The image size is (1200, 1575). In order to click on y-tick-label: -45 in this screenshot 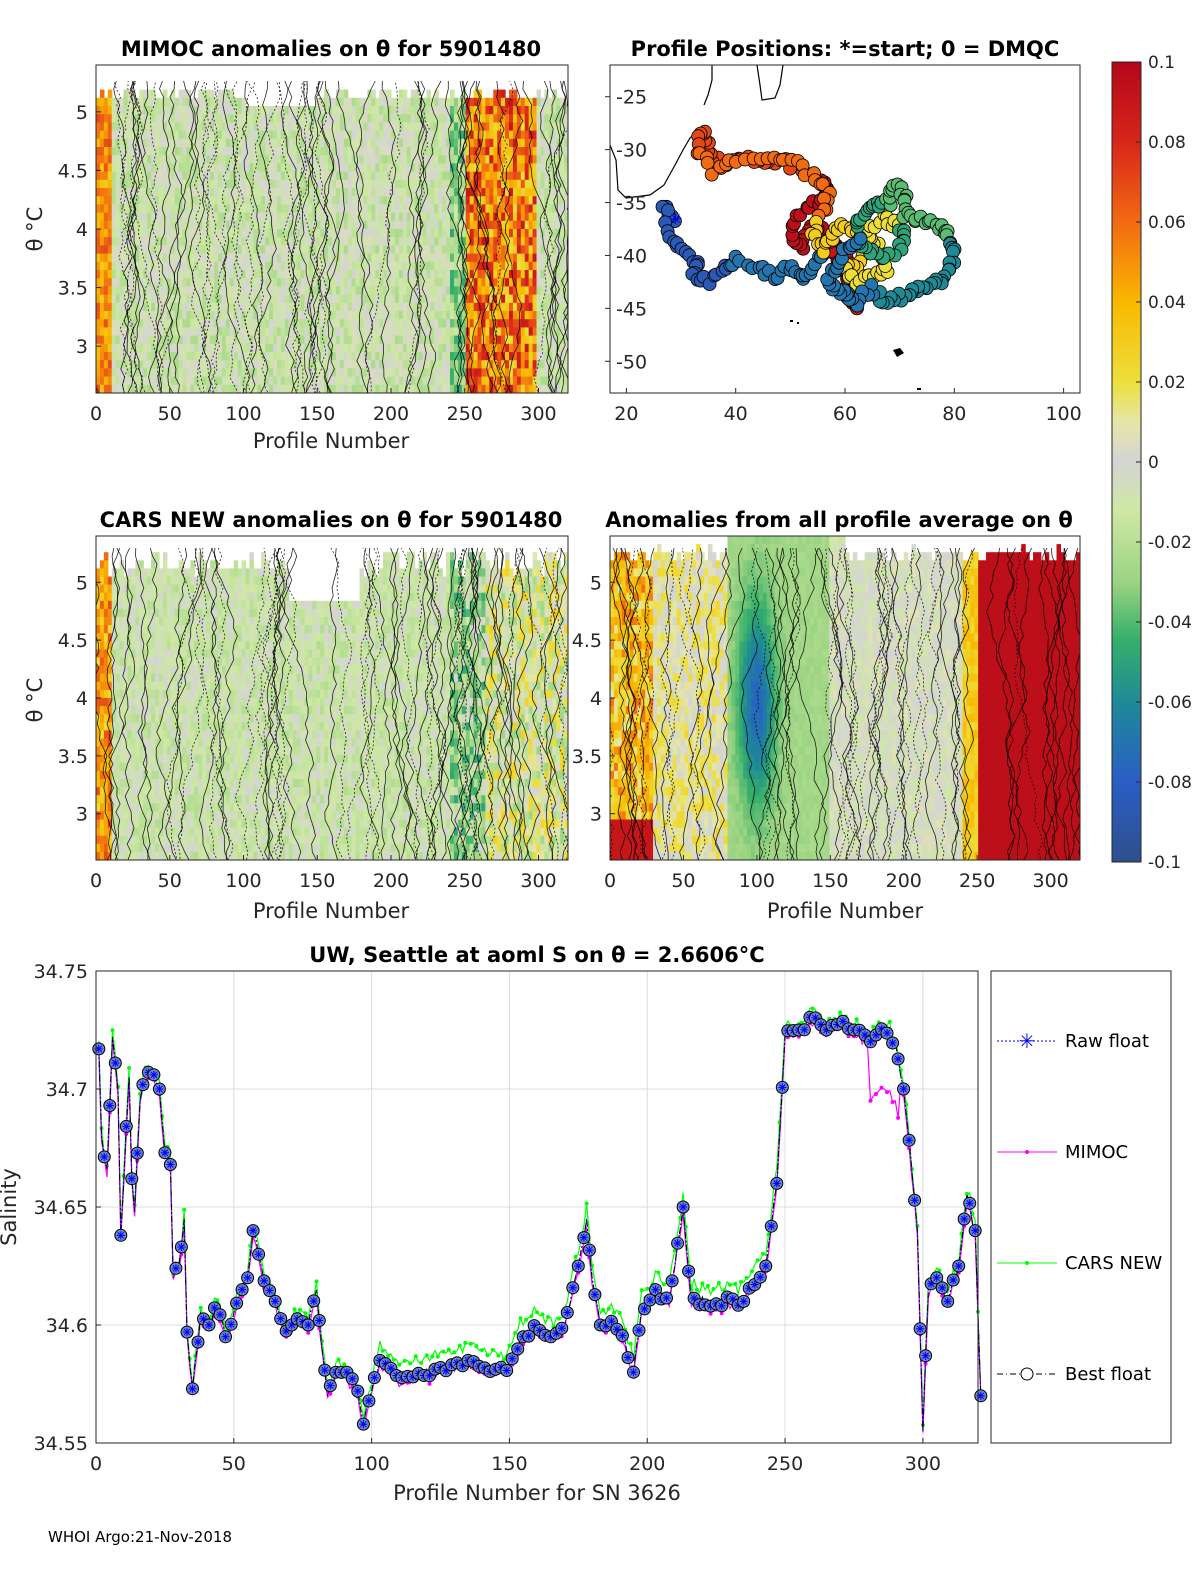, I will do `click(631, 309)`.